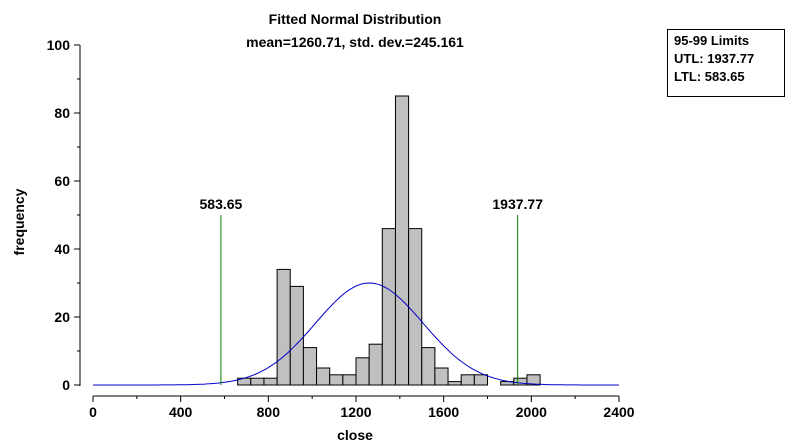 Image resolution: width=790 pixels, height=446 pixels. What do you see at coordinates (618, 412) in the screenshot?
I see `x-tick-label: 2400` at bounding box center [618, 412].